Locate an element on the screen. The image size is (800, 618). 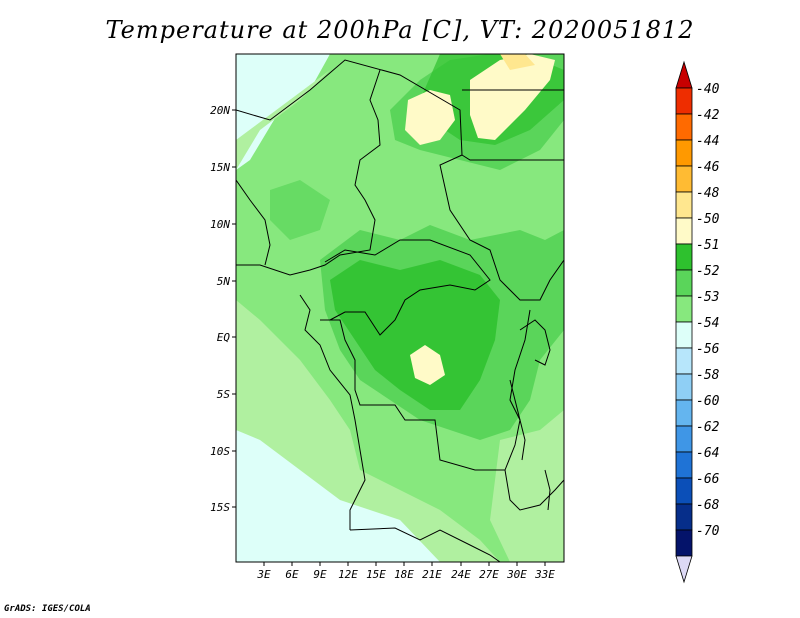
lat-label: 10S is located at coordinates (220, 451).